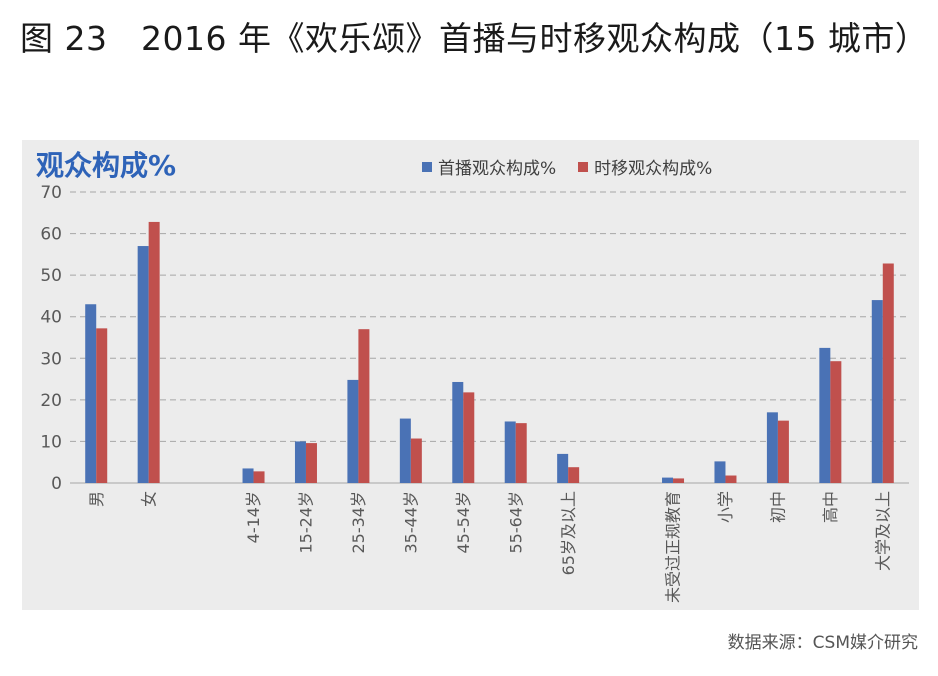 The width and height of the screenshot is (938, 676). I want to click on source-note: 数据来源：CSM媒介研究, so click(822, 643).